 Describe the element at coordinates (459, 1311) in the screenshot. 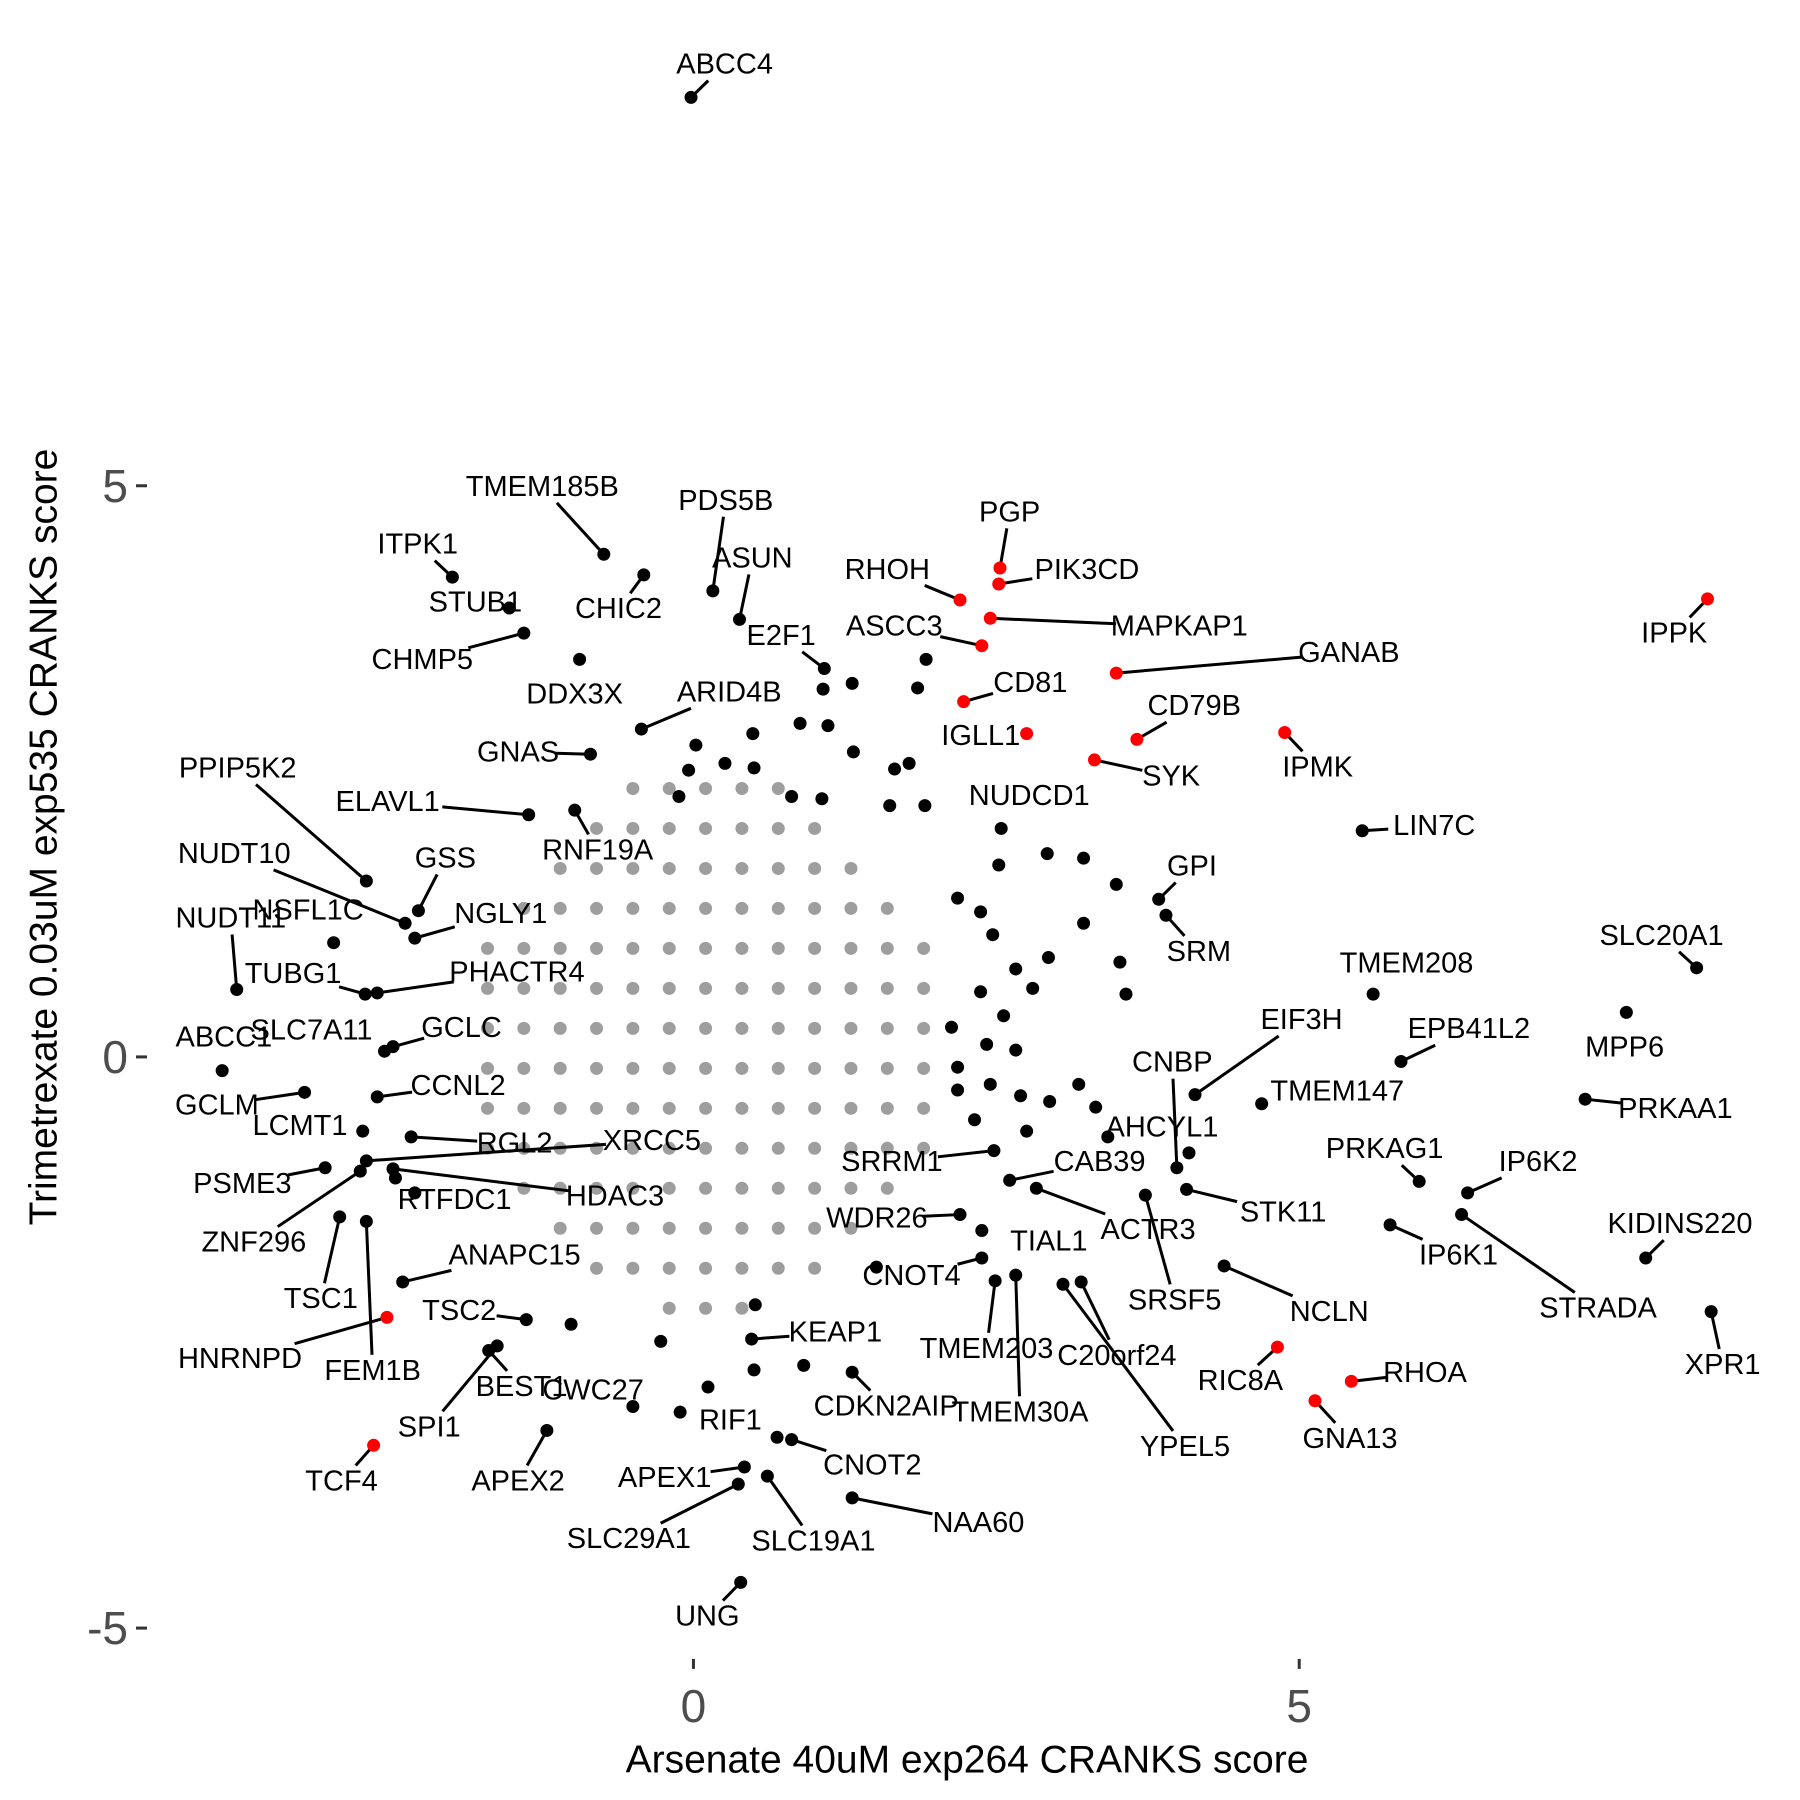

I see `point-label: TSC2` at that location.